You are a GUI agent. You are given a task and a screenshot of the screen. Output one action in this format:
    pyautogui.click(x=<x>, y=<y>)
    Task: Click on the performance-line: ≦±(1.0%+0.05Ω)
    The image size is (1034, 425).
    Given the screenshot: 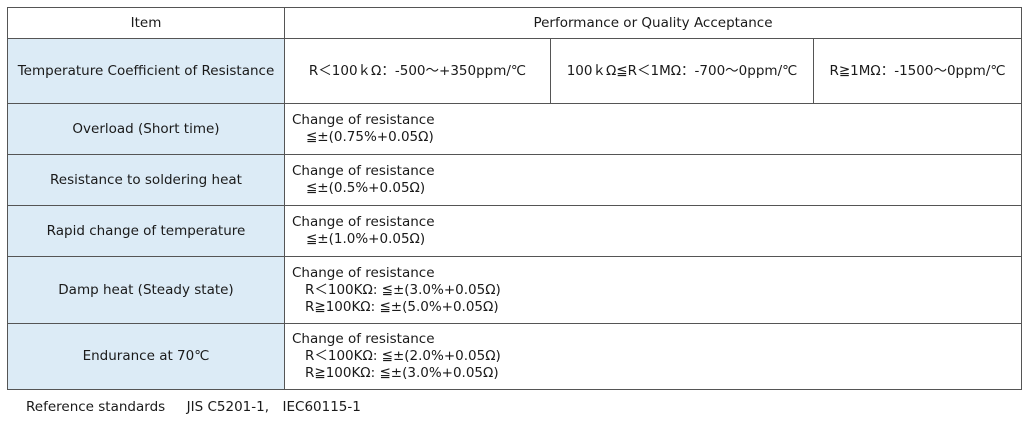 What is the action you would take?
    pyautogui.click(x=366, y=239)
    